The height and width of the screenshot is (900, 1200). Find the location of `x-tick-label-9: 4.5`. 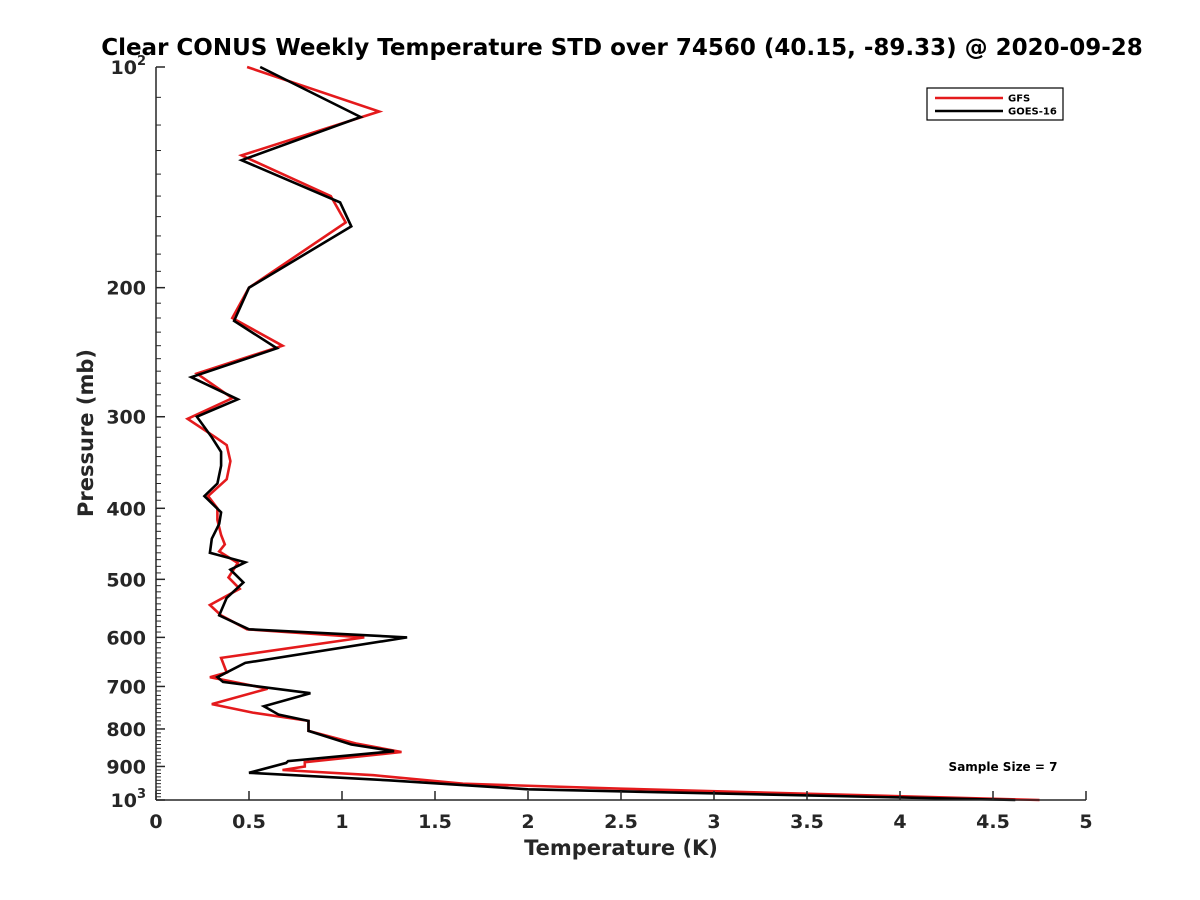

x-tick-label-9: 4.5 is located at coordinates (993, 822).